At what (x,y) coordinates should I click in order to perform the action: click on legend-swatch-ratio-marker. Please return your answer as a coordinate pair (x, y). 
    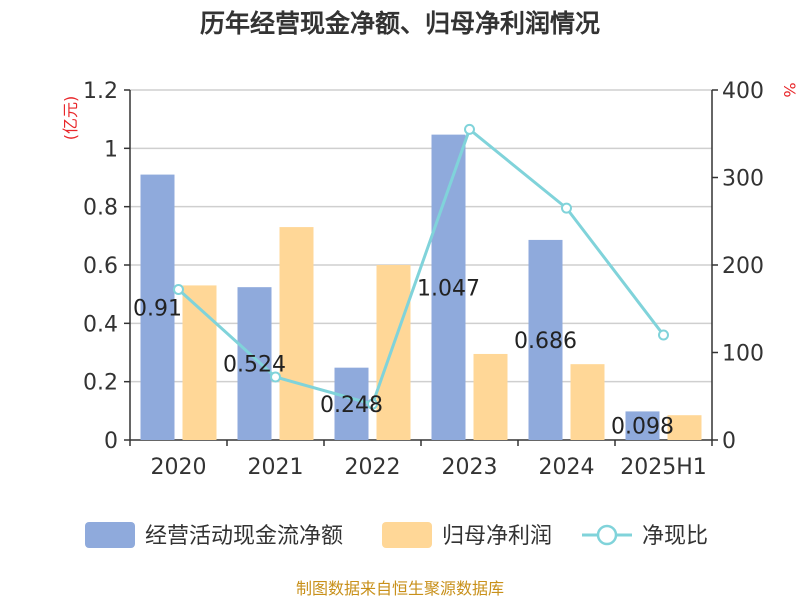
    Looking at the image, I should click on (607, 535).